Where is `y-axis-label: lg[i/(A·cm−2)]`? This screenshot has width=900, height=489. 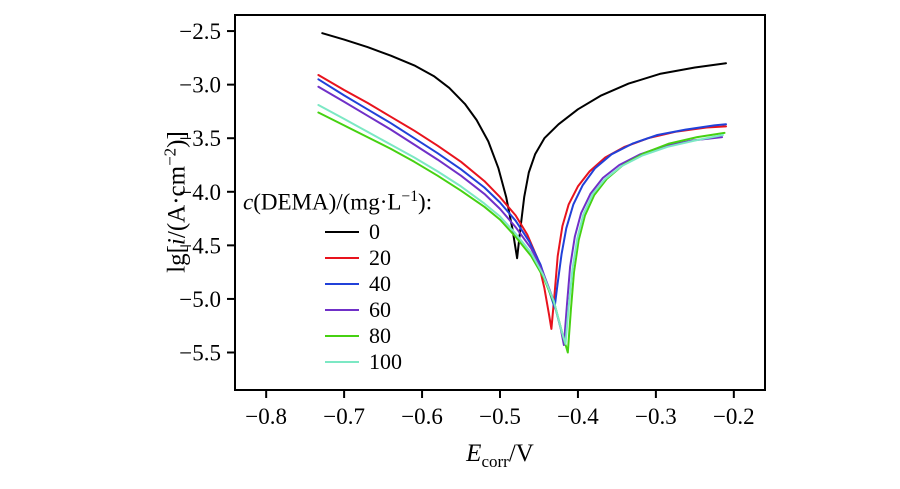 y-axis-label: lg[i/(A·cm−2)] is located at coordinates (175, 202).